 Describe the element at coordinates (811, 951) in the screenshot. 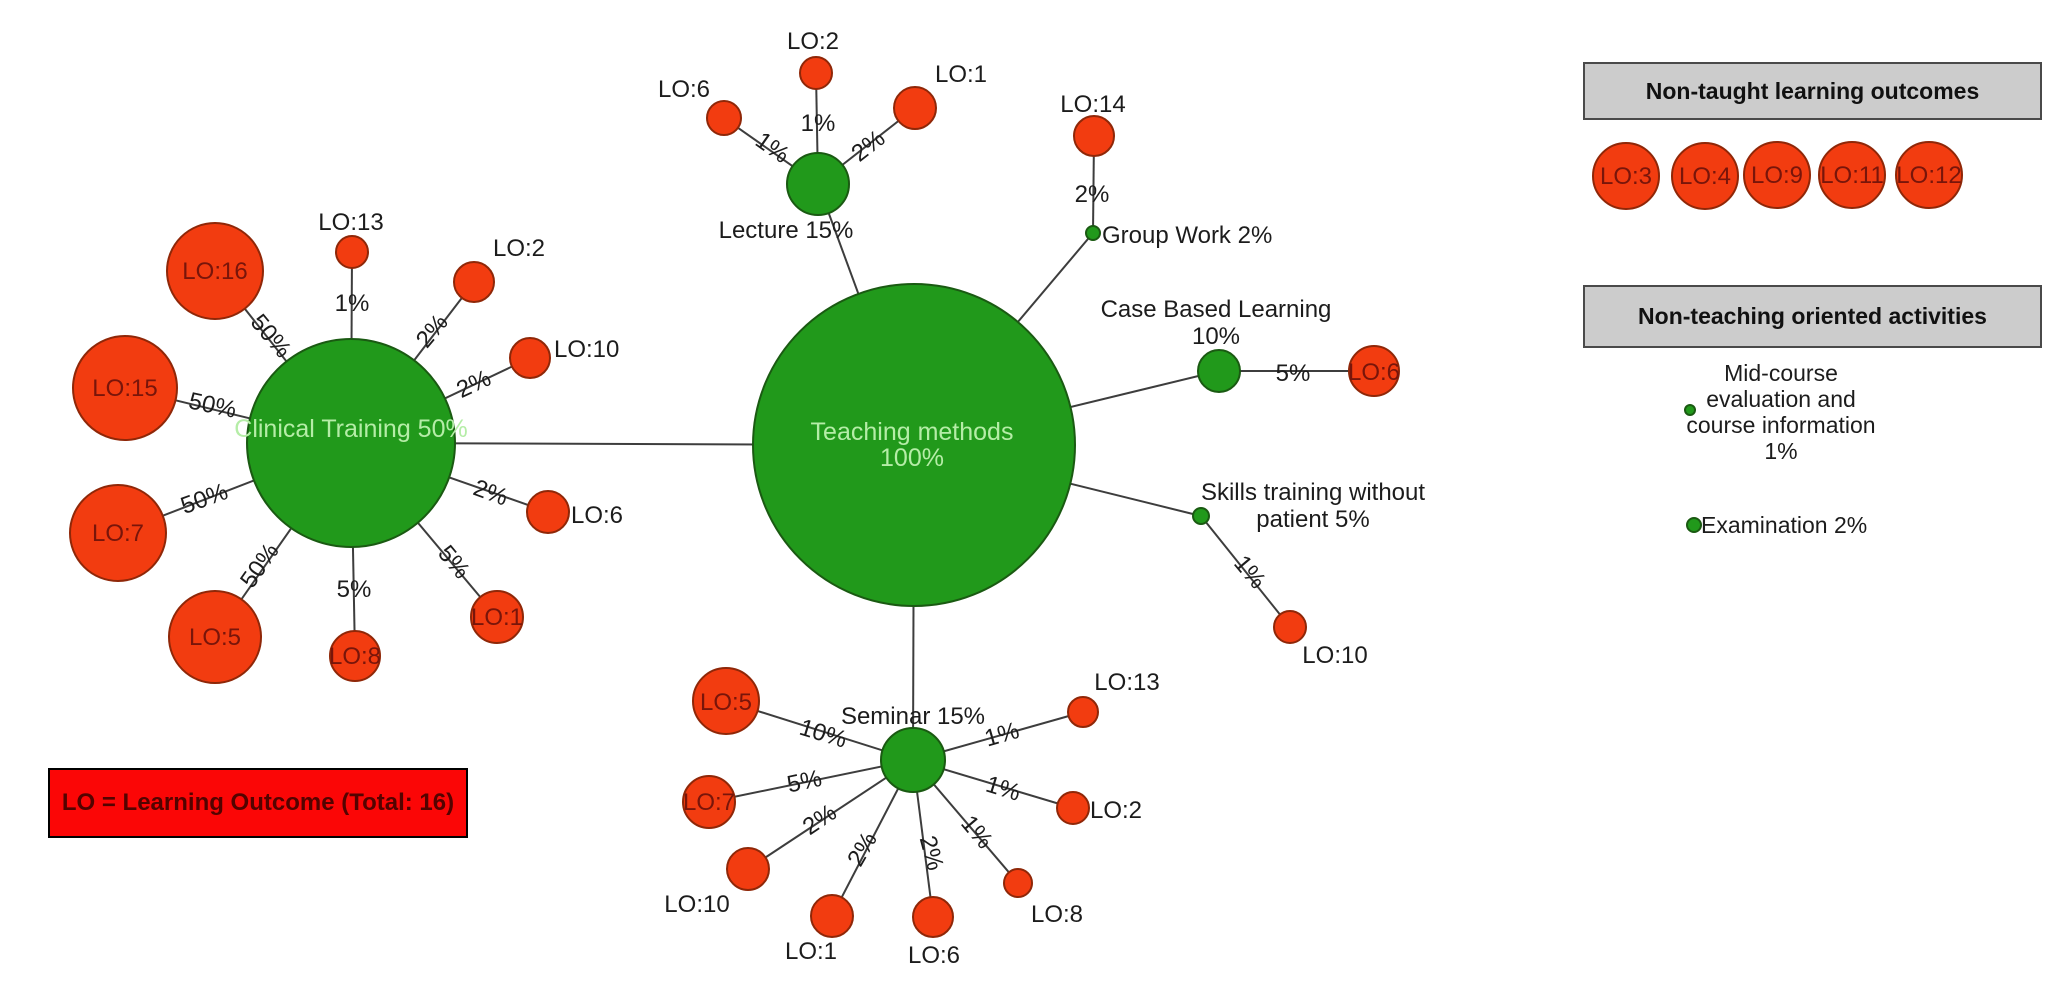

I see `node-label-lo1-sem: LO:1` at that location.